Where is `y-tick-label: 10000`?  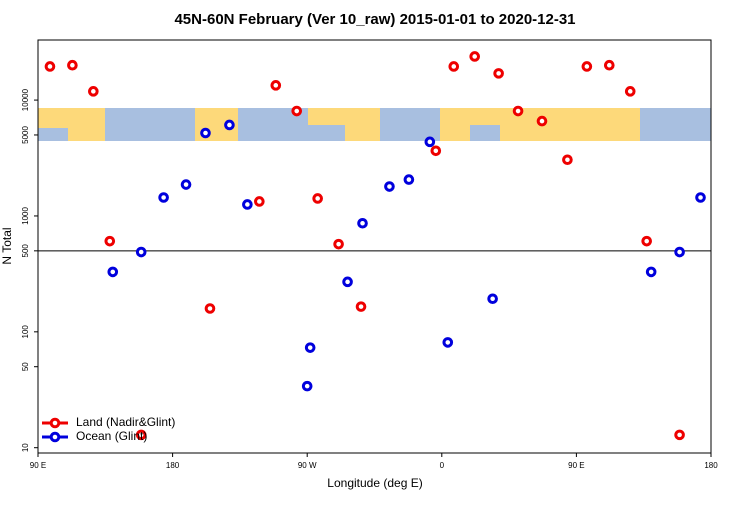 y-tick-label: 10000 is located at coordinates (25, 99).